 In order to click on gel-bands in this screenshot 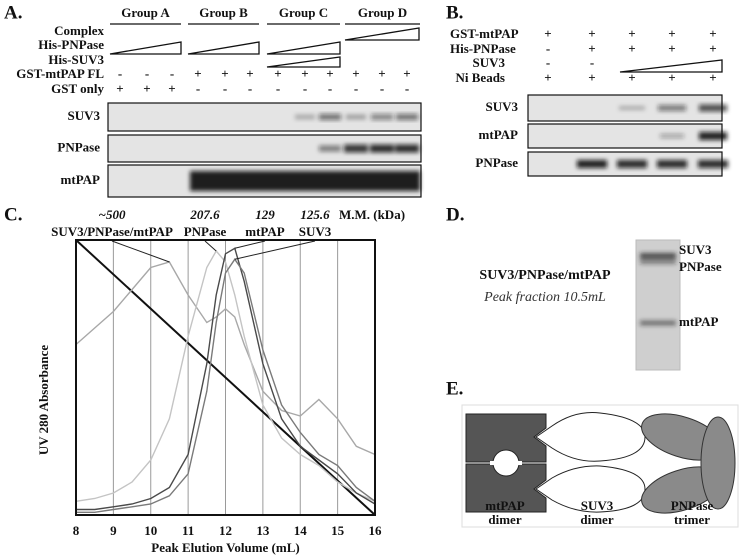, I will do `click(658, 289)`.